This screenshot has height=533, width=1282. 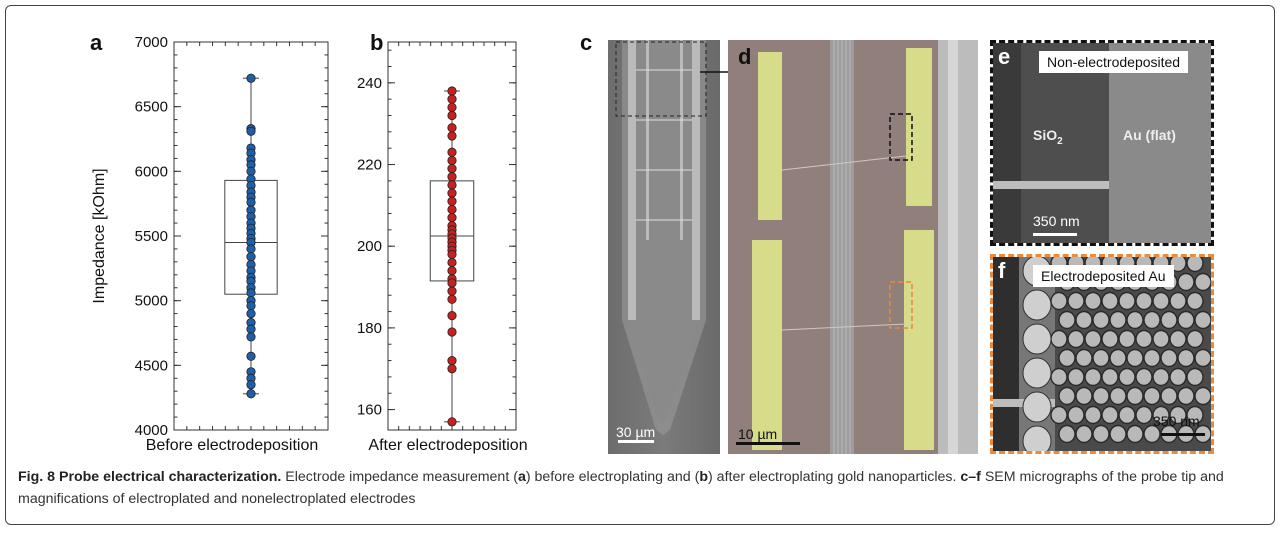 What do you see at coordinates (745, 56) in the screenshot?
I see `panel-letter-d: d` at bounding box center [745, 56].